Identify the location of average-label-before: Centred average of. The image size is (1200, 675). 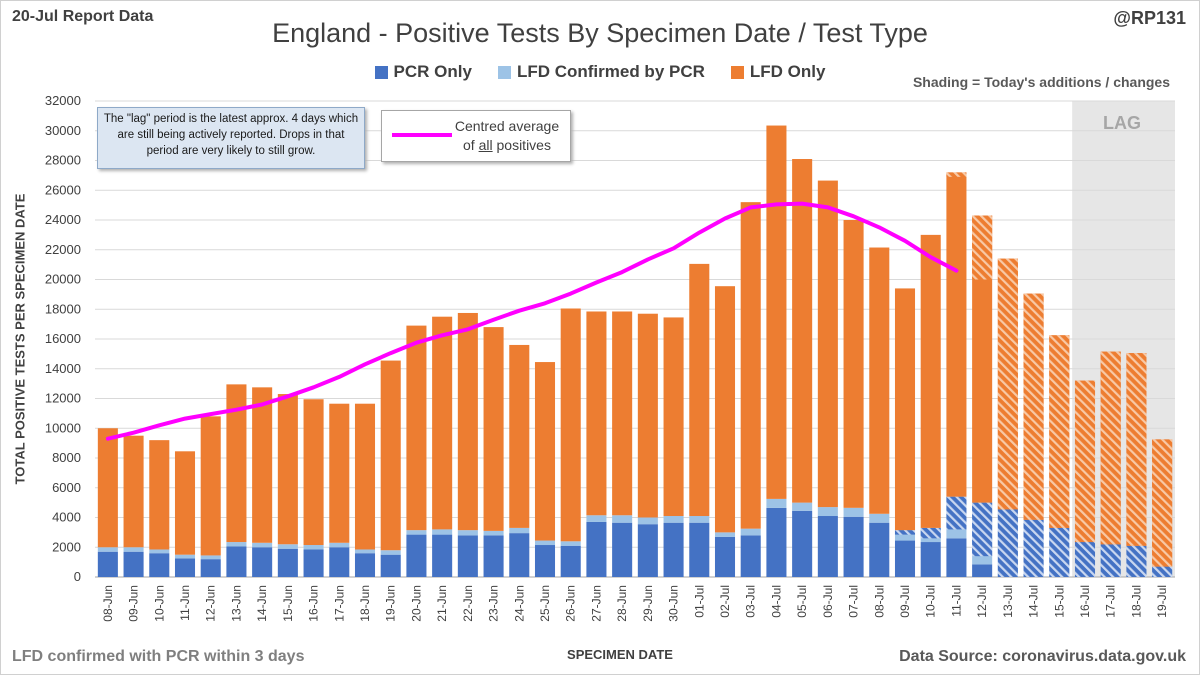
(507, 135).